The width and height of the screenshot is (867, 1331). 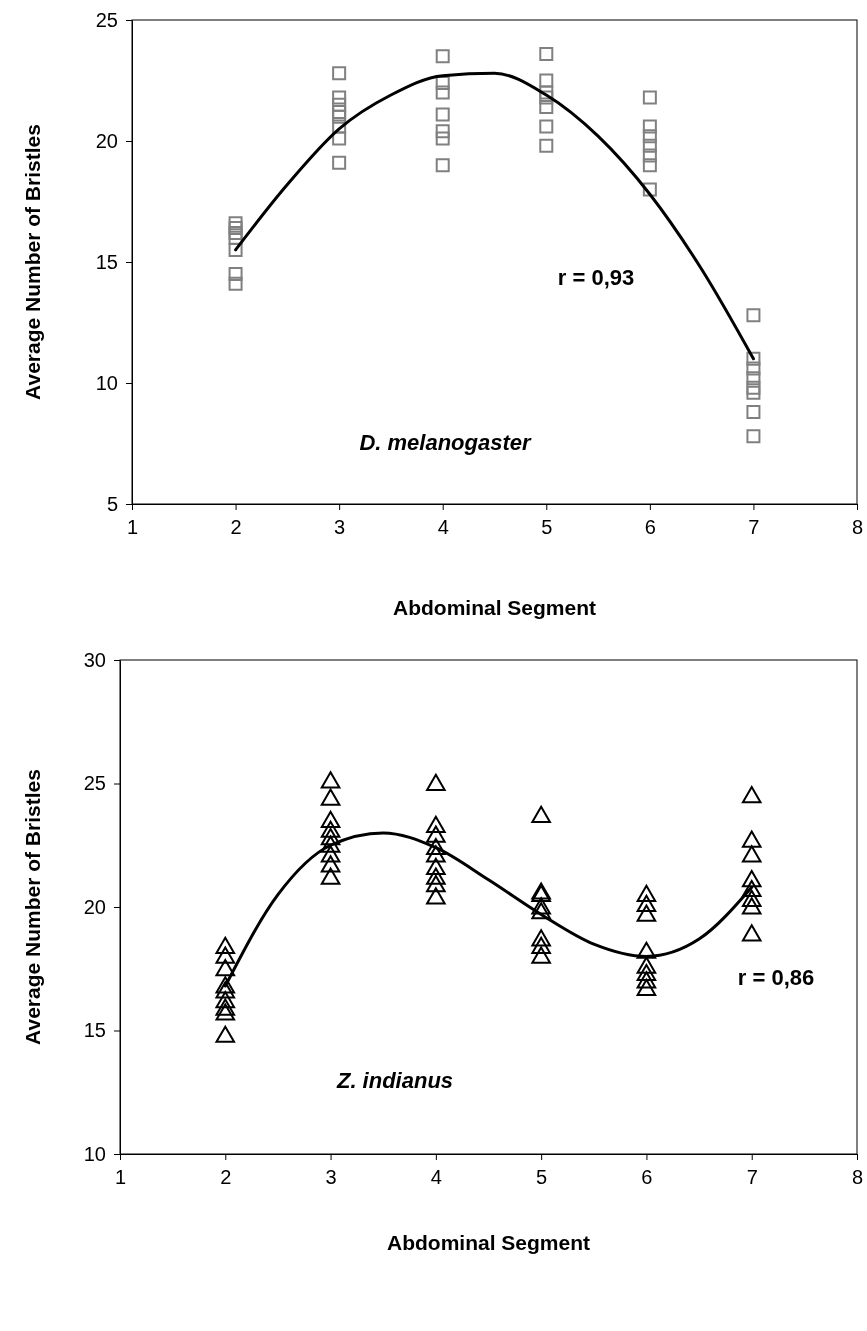 What do you see at coordinates (394, 1080) in the screenshot?
I see `annotation: Z. indianus` at bounding box center [394, 1080].